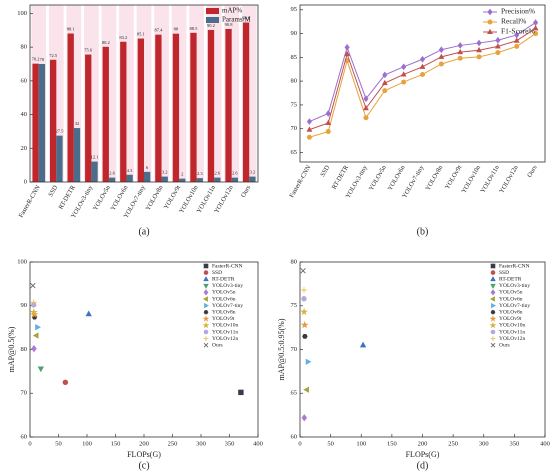 The width and height of the screenshot is (550, 476). Describe the element at coordinates (518, 31) in the screenshot. I see `legend-label: F1-Score%` at that location.